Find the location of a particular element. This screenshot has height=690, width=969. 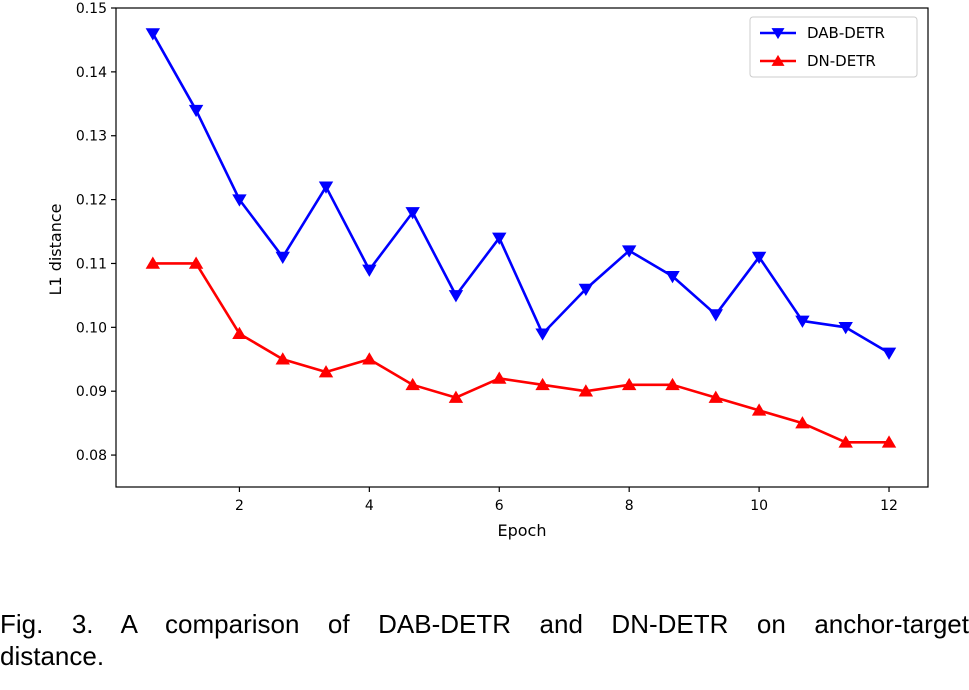

y-tick-label: 0.15 is located at coordinates (91, 9).